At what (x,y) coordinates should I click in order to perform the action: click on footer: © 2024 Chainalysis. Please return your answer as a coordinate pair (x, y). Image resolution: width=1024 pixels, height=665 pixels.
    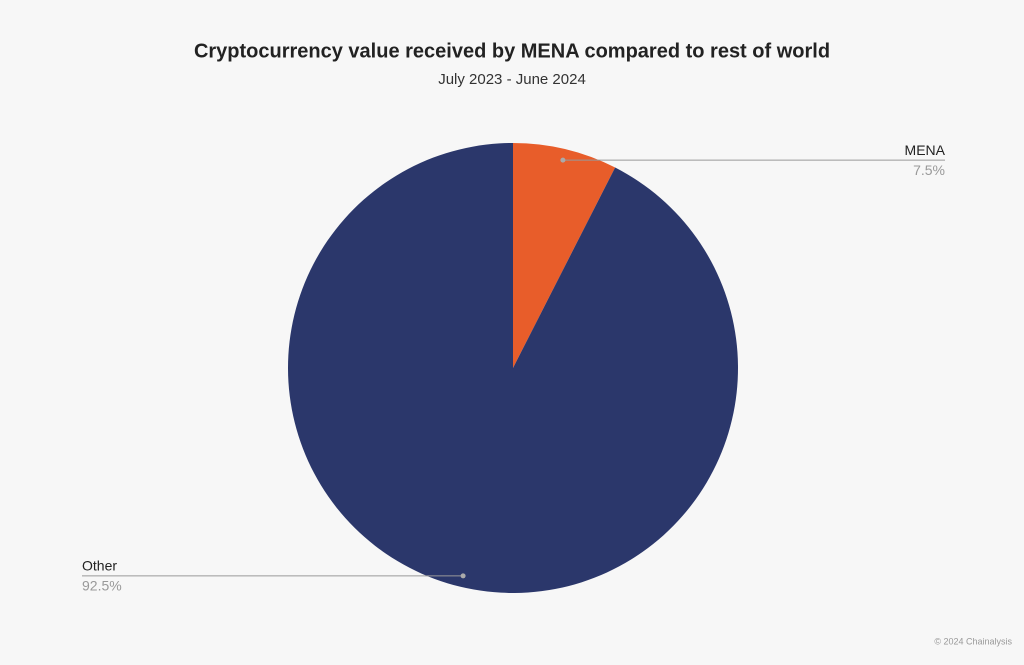
    Looking at the image, I should click on (973, 641).